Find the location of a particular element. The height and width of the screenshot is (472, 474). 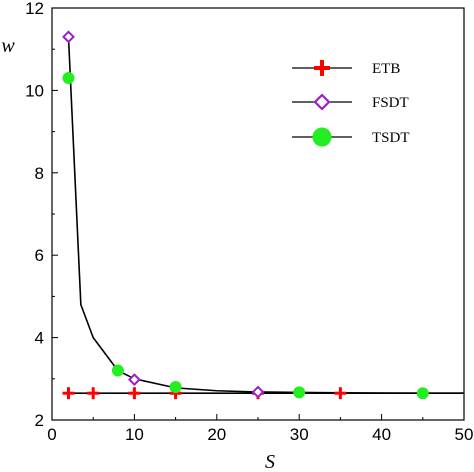

legend-label: FSDT is located at coordinates (390, 103).